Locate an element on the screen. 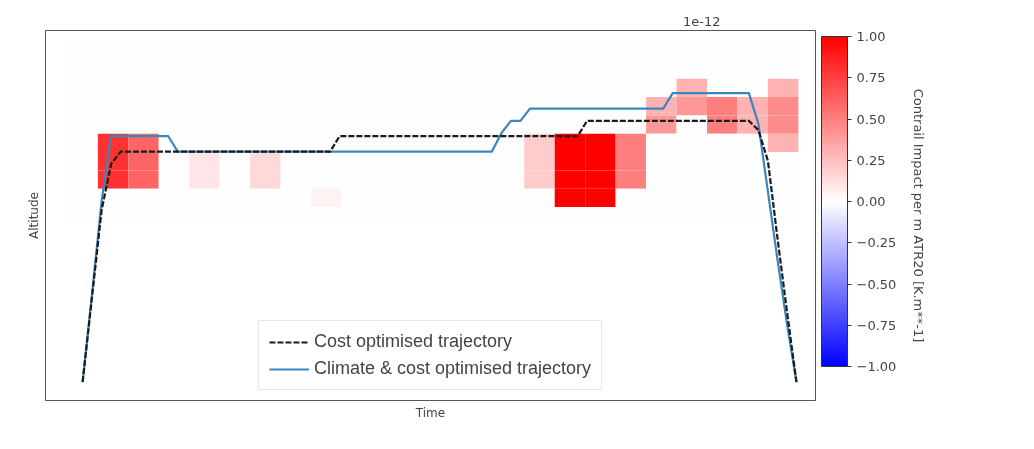 Image resolution: width=1034 pixels, height=449 pixels. color-bar-label: −0.50 is located at coordinates (876, 284).